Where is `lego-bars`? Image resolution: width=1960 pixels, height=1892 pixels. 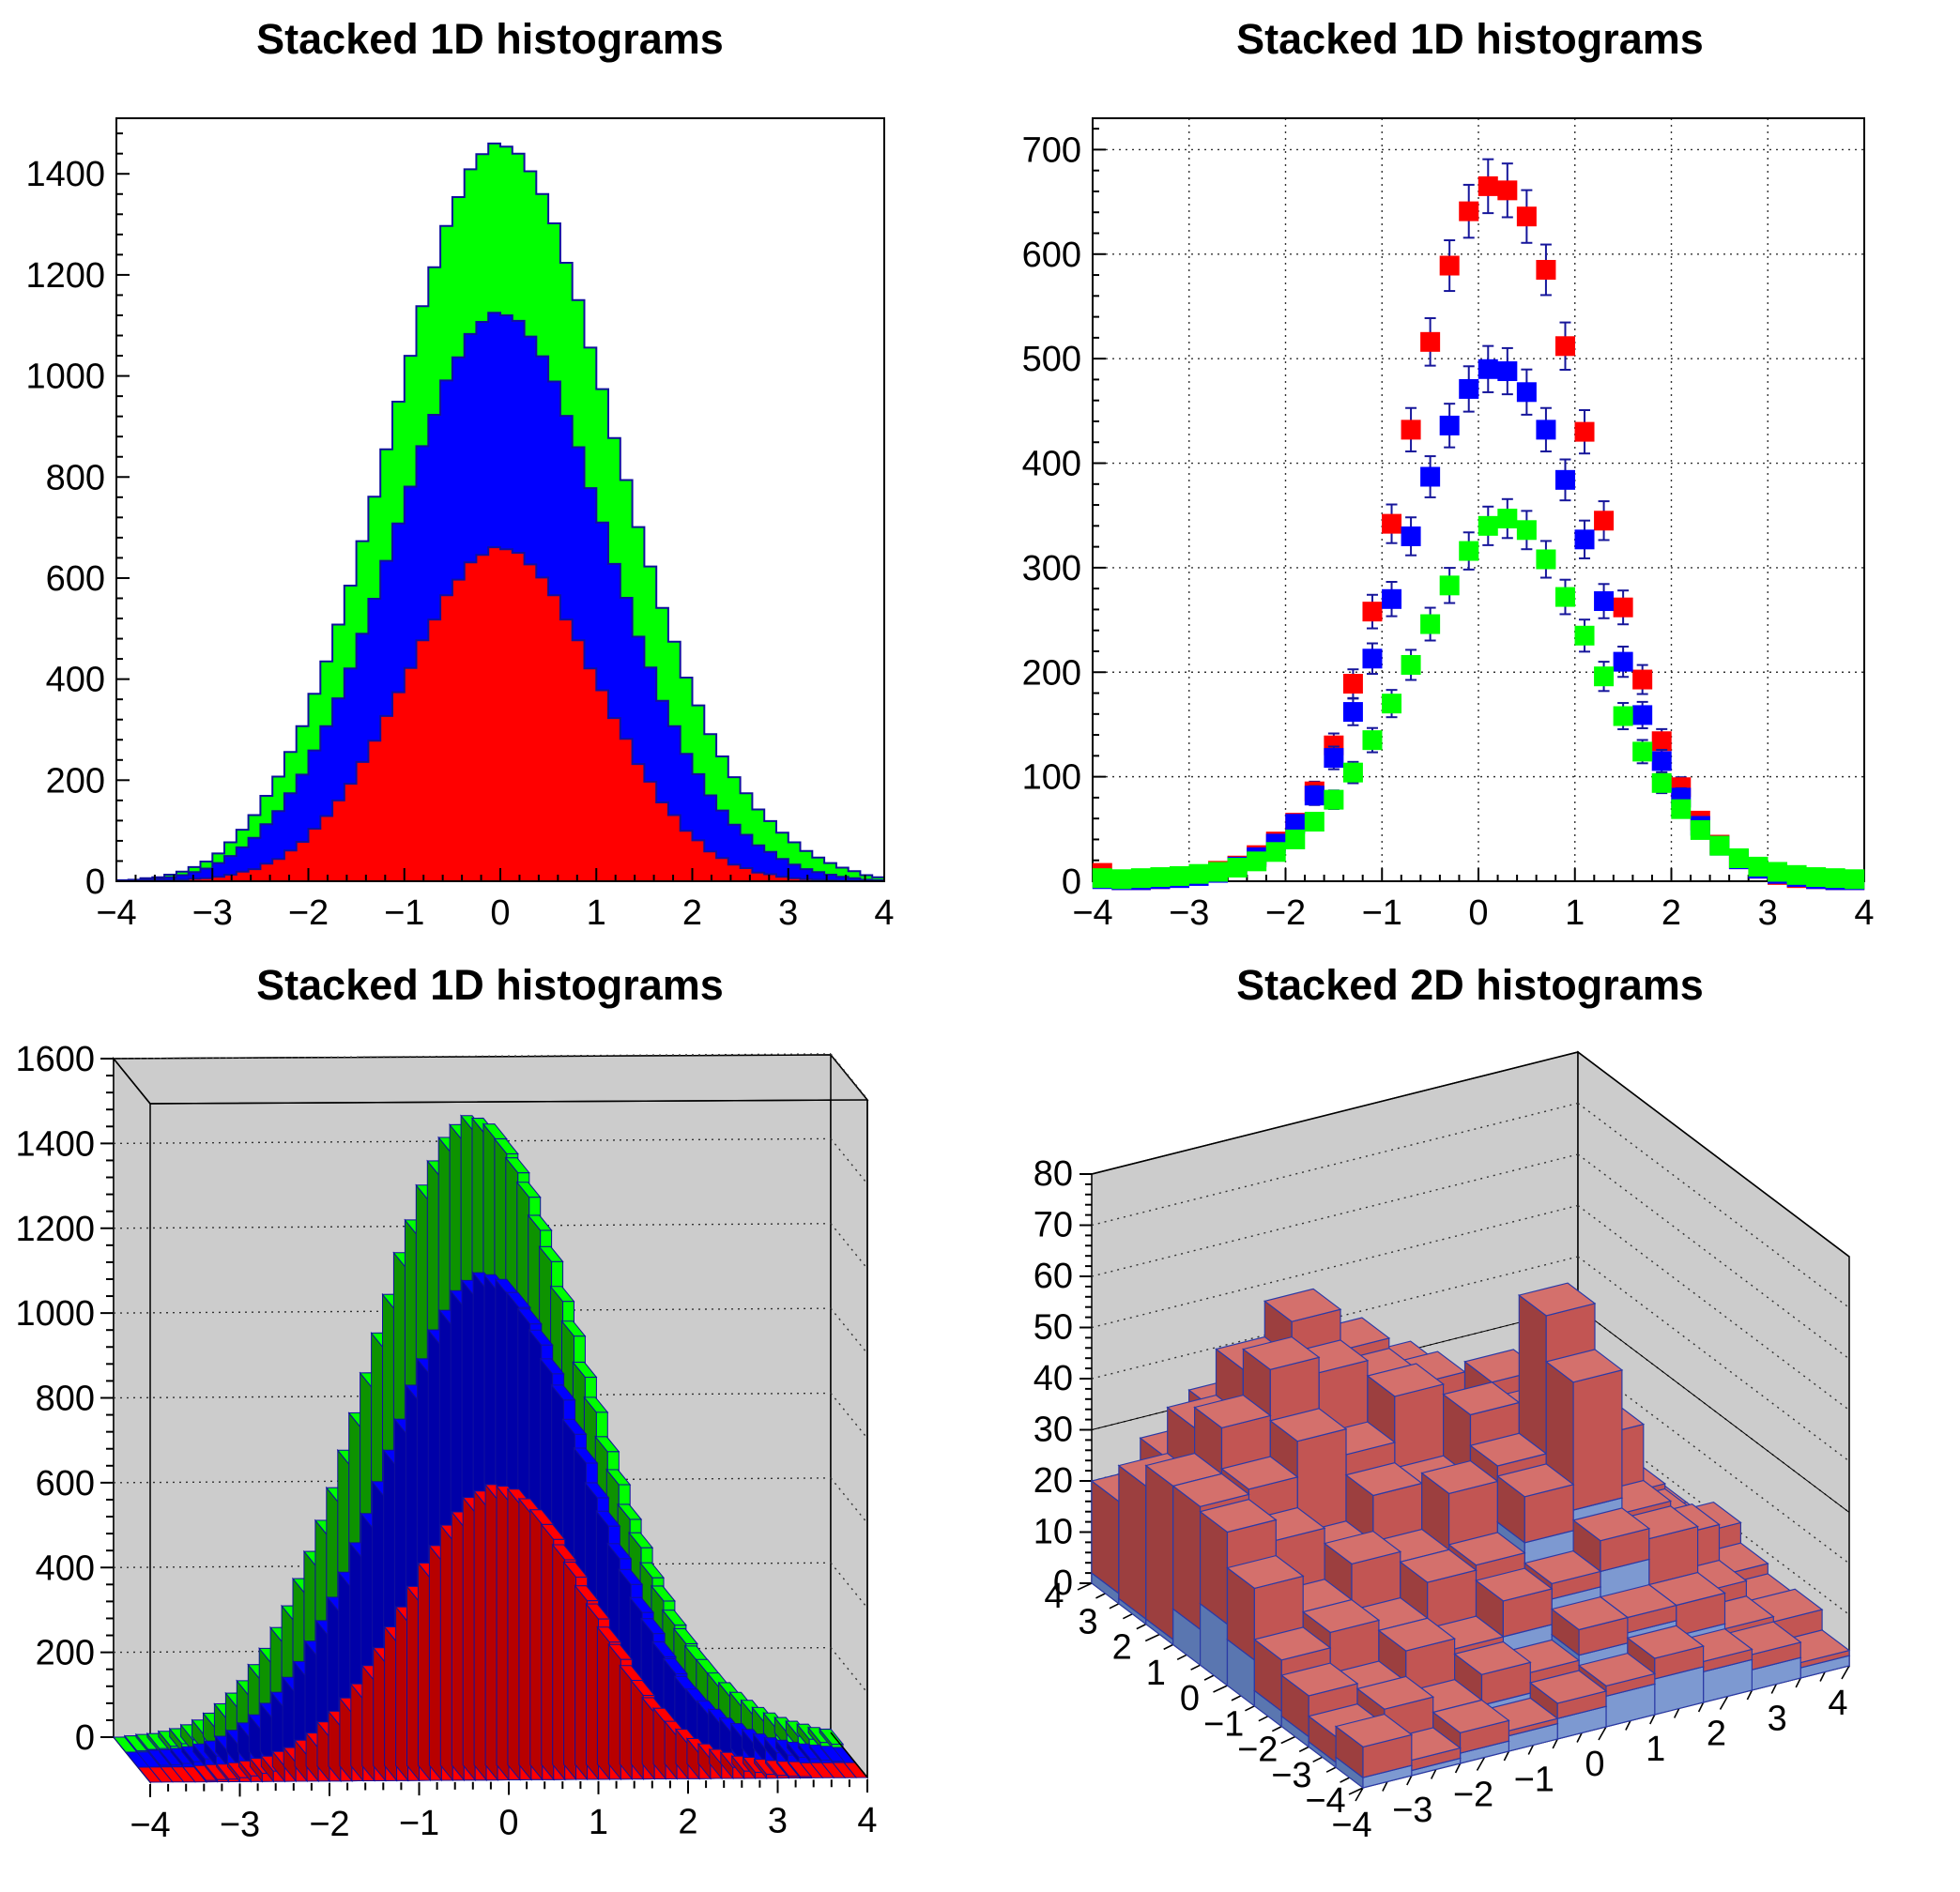
lego-bars is located at coordinates (1470, 1536).